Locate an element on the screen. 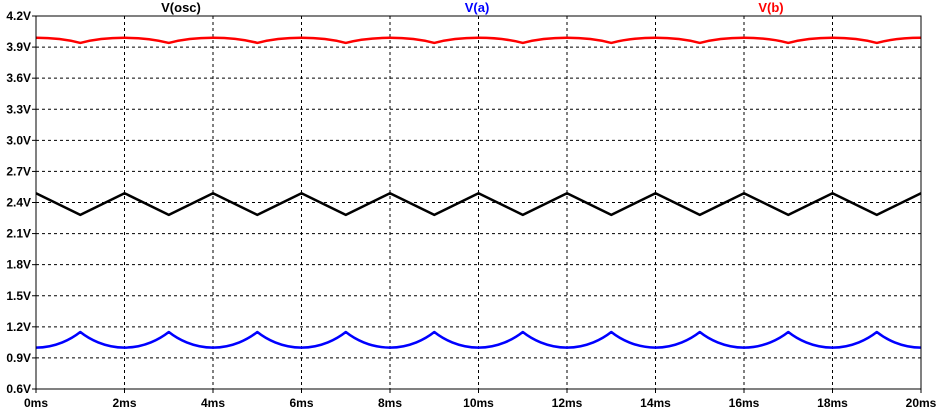  legend-entry: V(a) is located at coordinates (477, 7).